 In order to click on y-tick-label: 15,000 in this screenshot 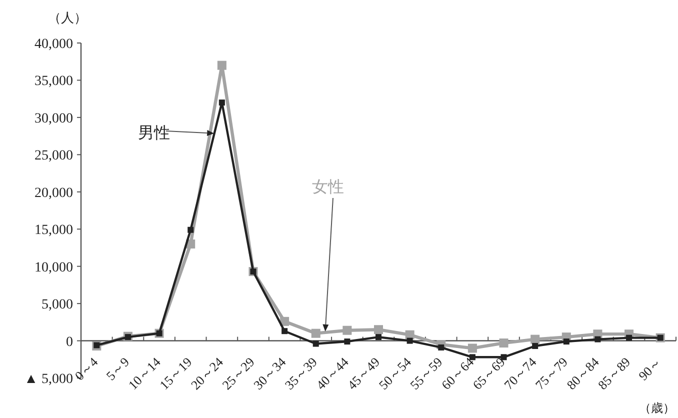, I will do `click(53, 230)`.